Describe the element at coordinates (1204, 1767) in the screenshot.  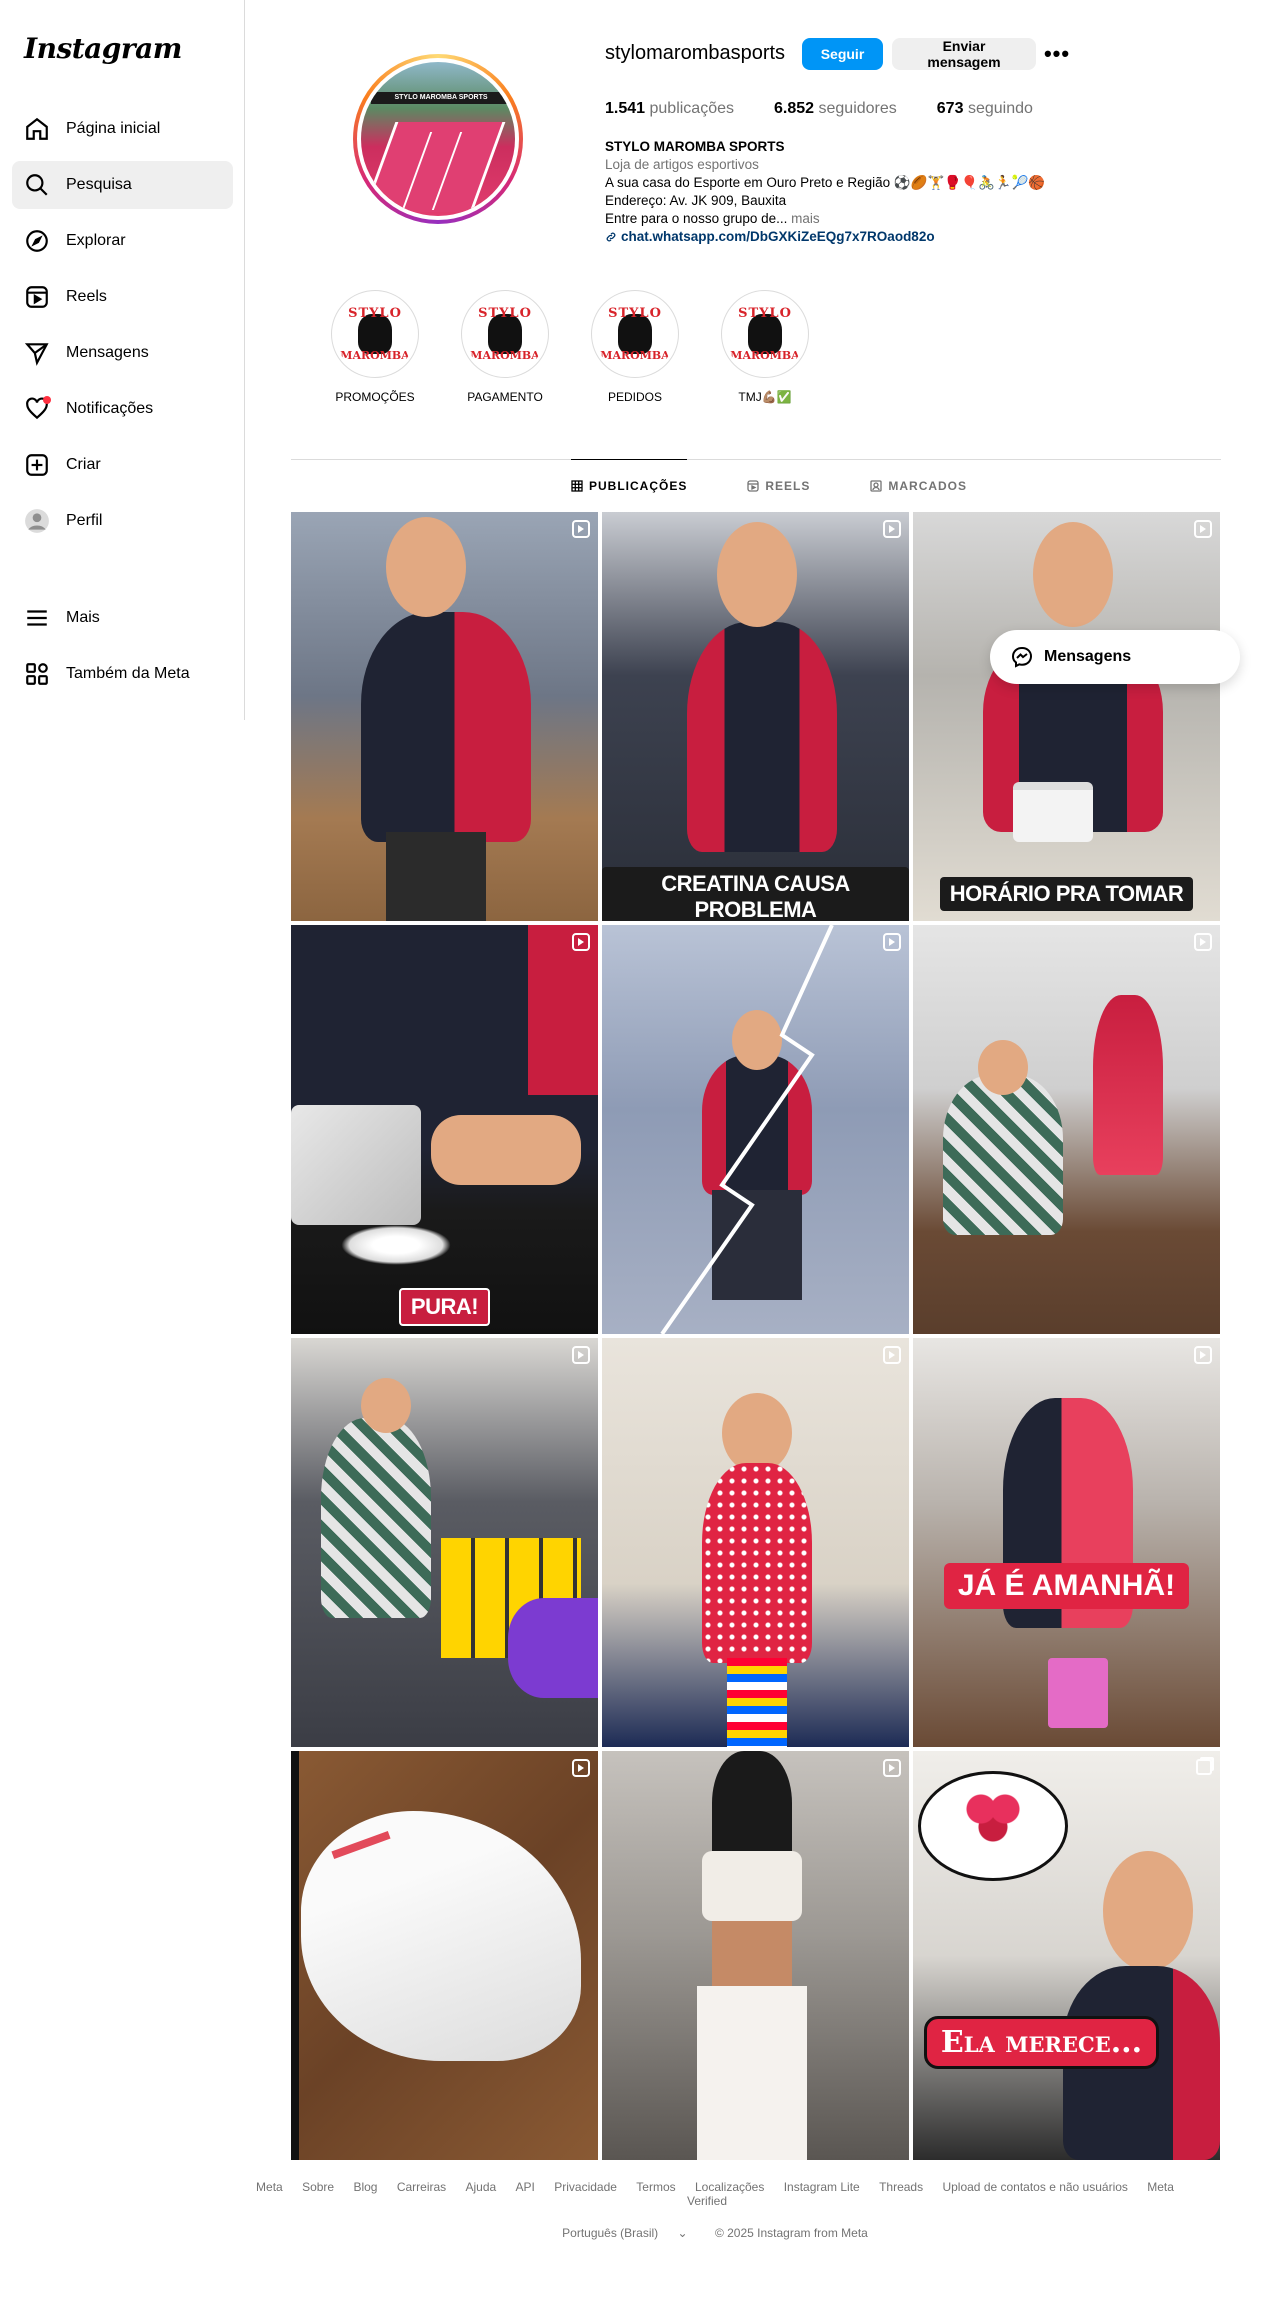
I see `carousel-icon` at that location.